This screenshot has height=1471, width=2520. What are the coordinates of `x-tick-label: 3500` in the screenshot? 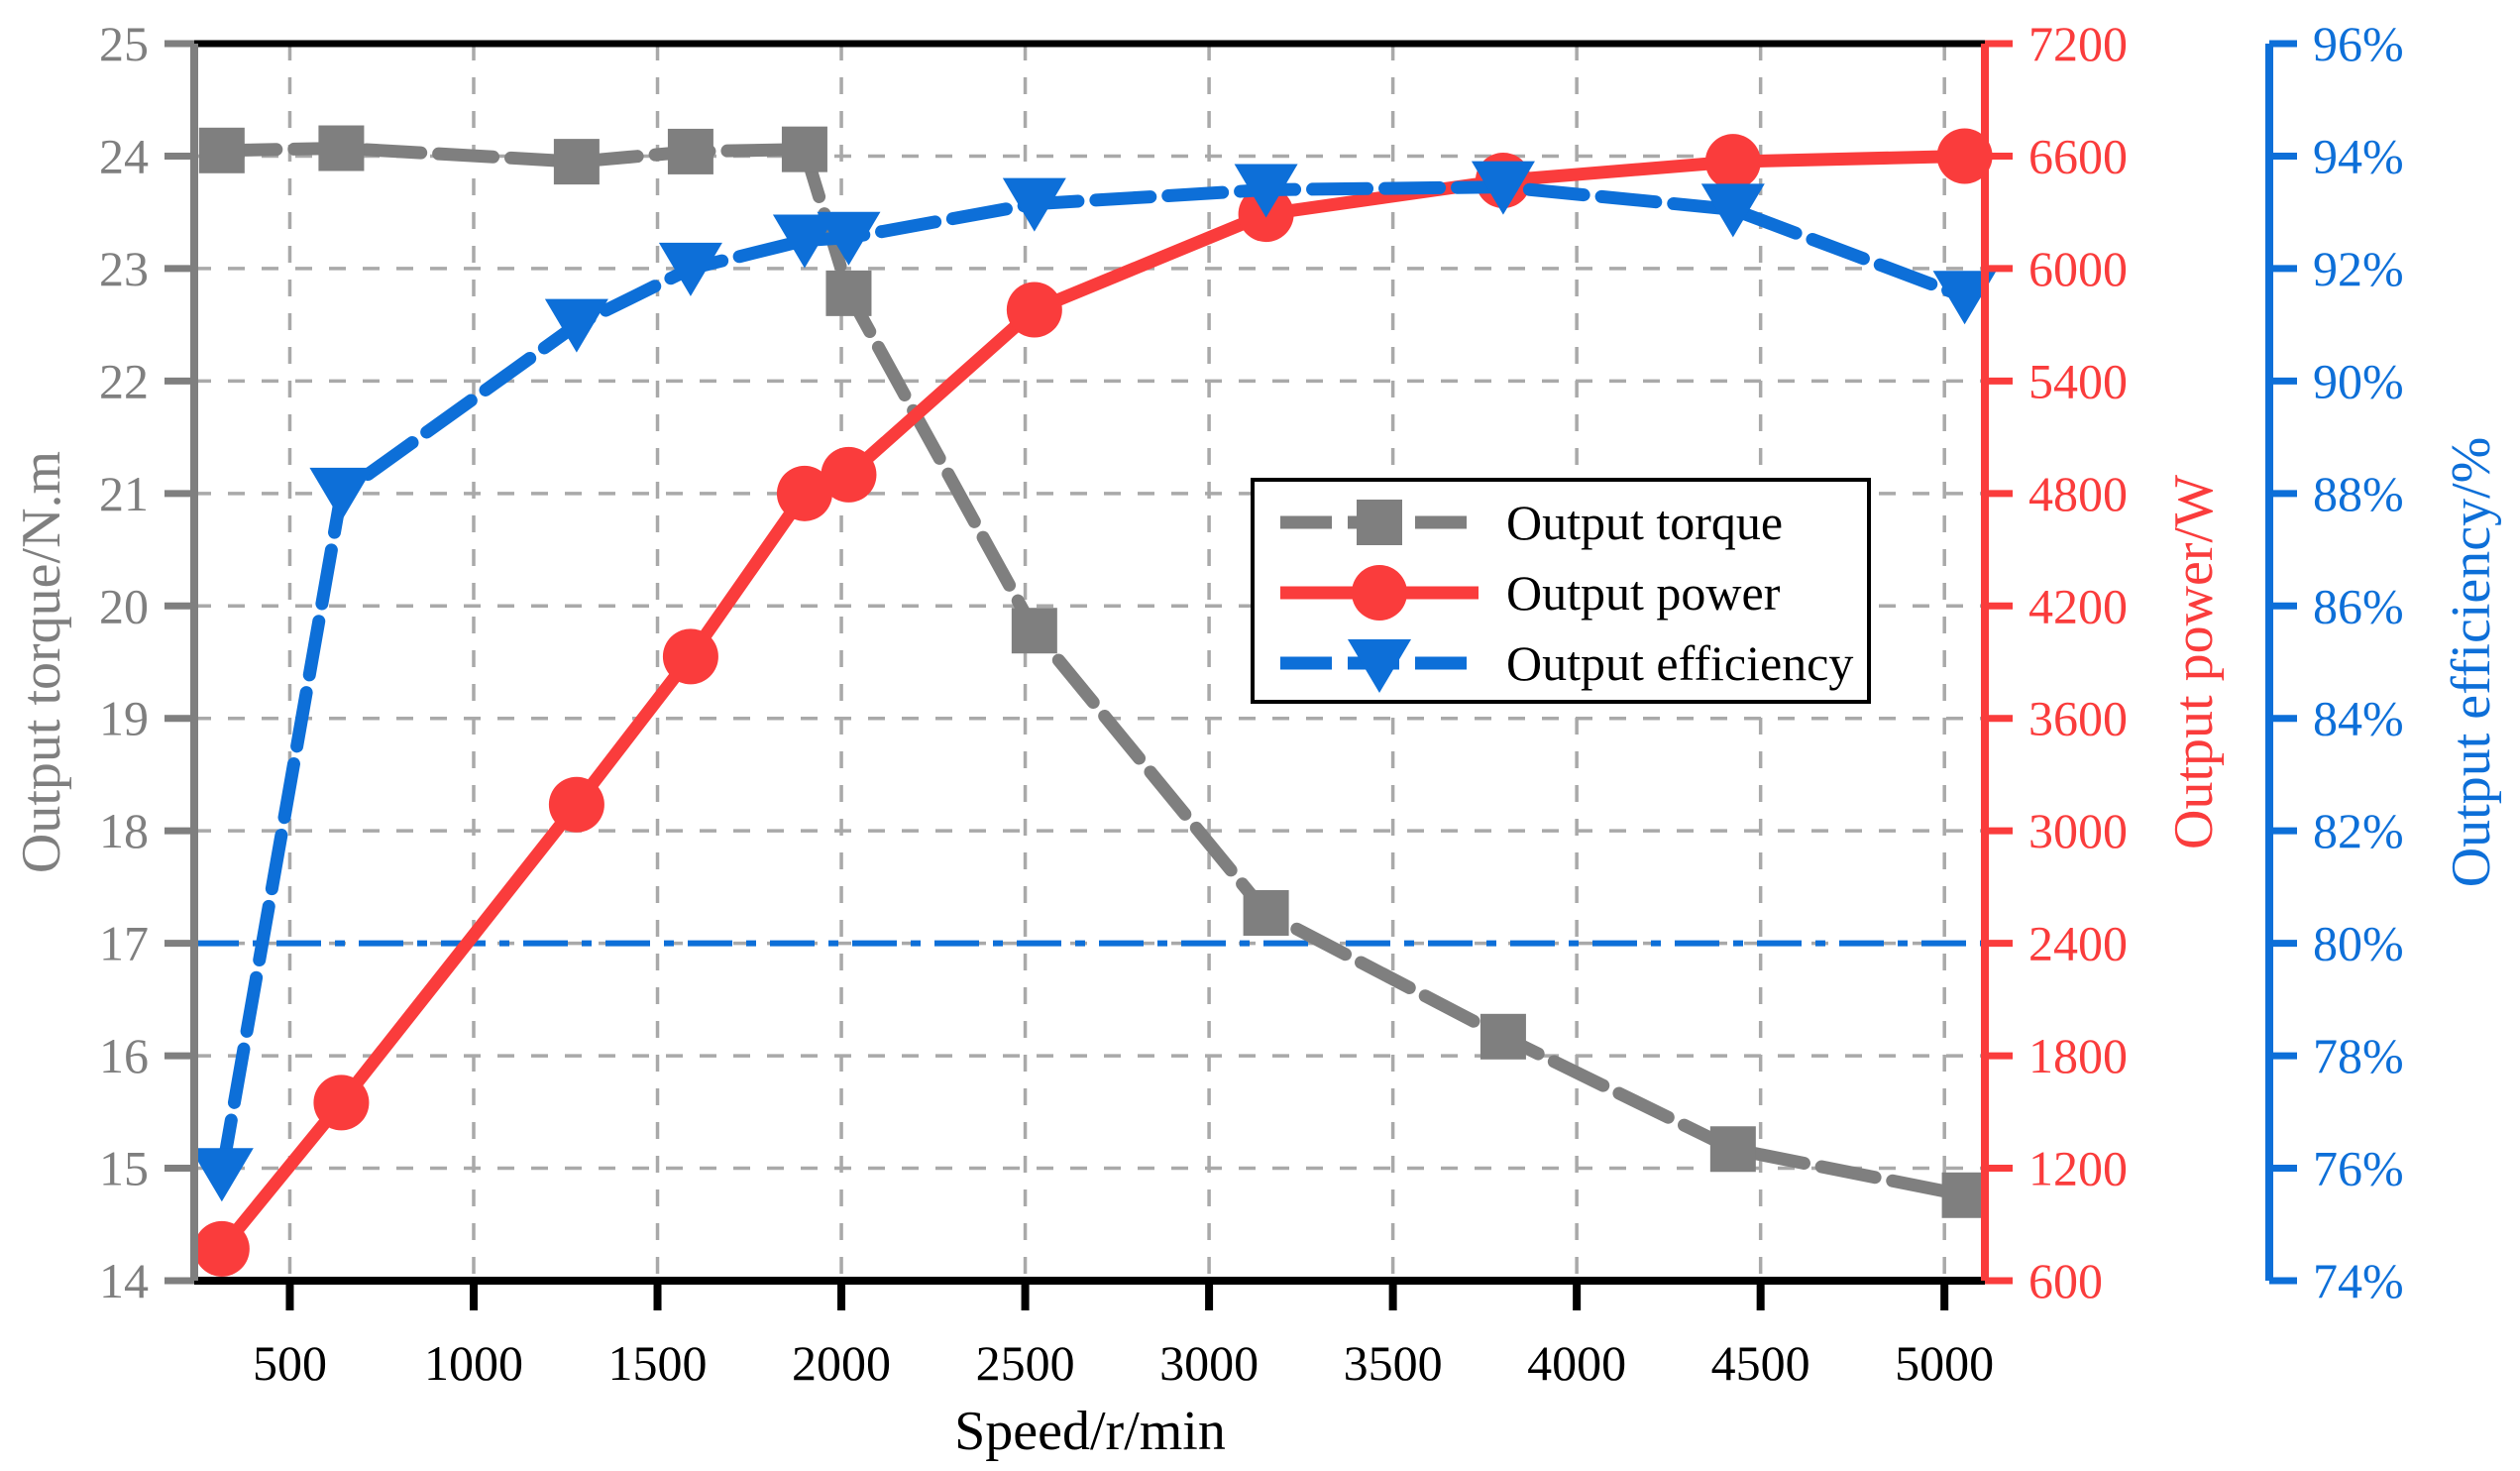 It's located at (1393, 1363).